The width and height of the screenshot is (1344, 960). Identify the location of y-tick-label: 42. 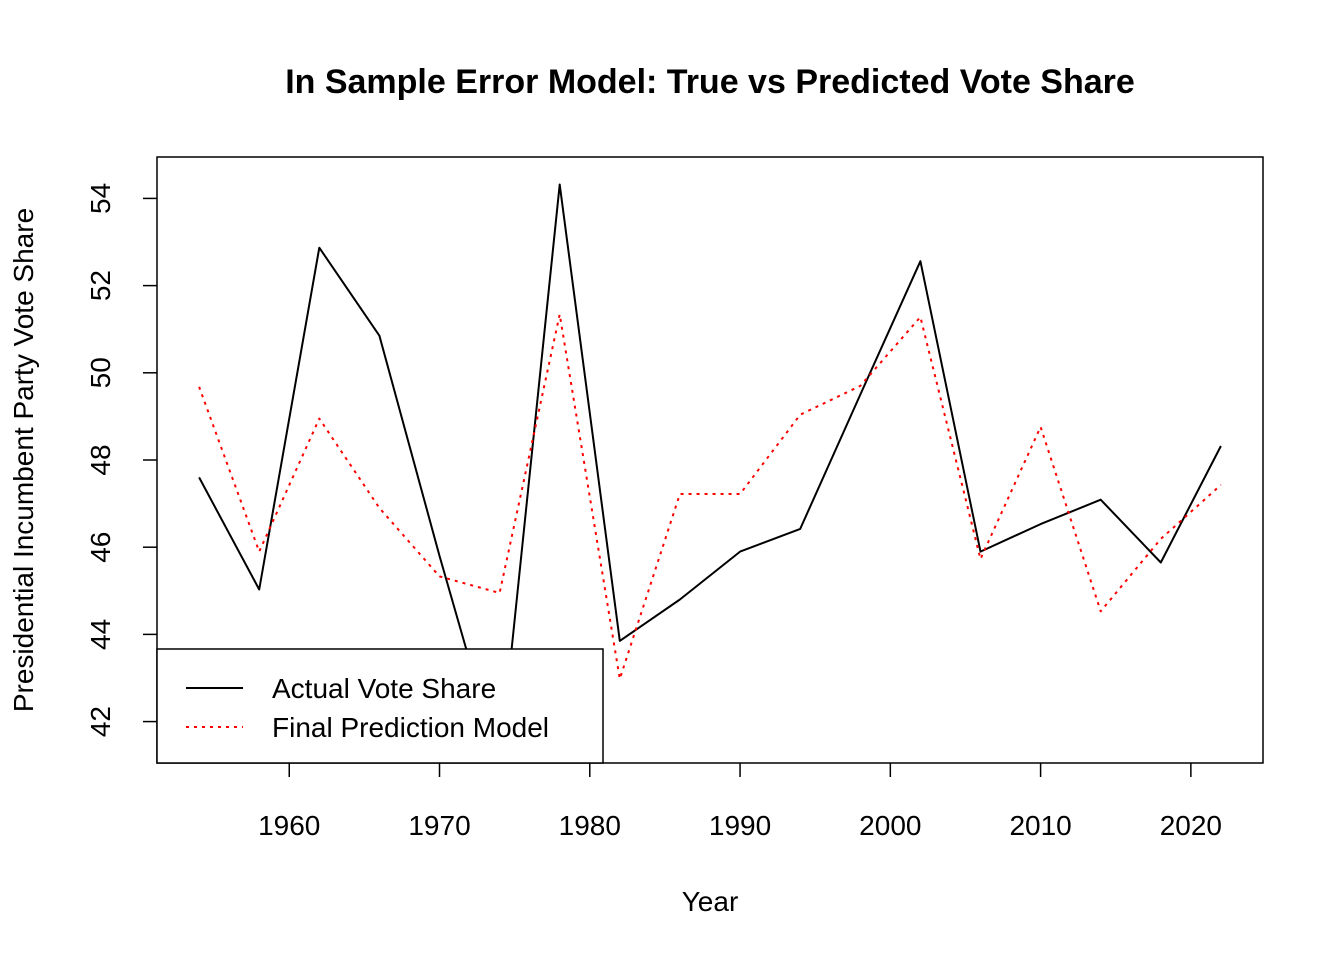
(100, 721).